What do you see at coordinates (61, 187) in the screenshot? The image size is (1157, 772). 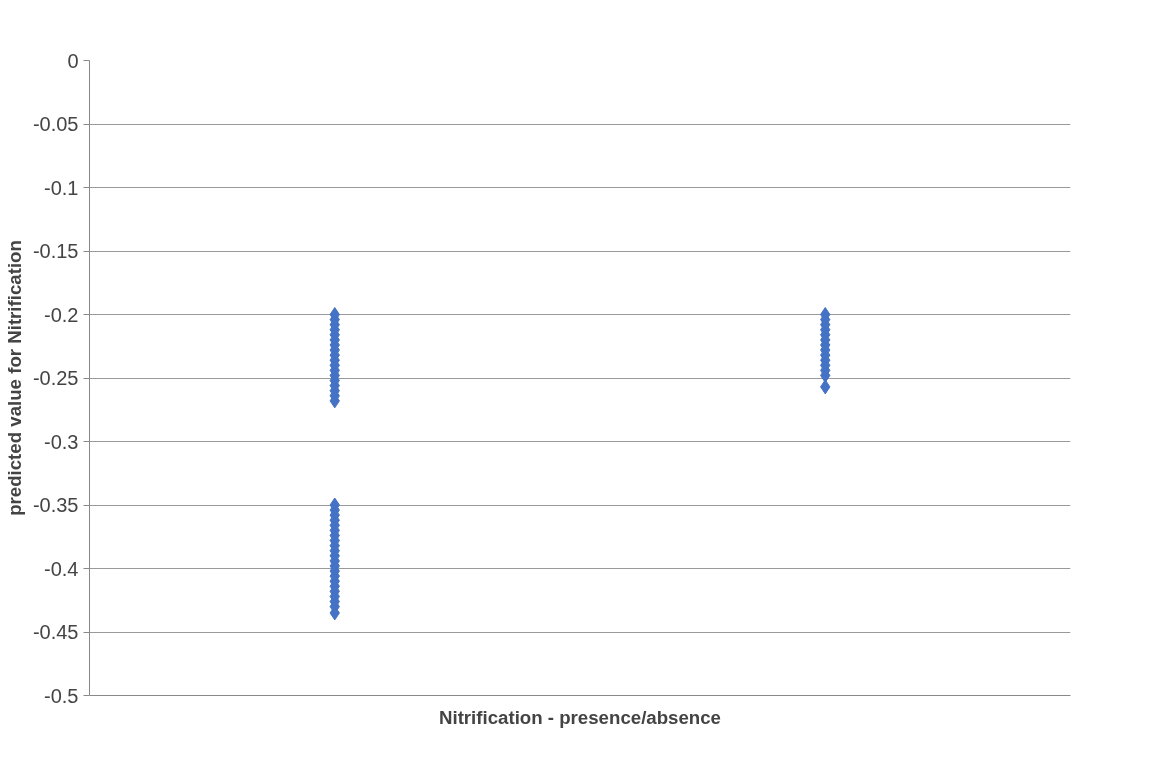 I see `y-tick-label: -0.1` at bounding box center [61, 187].